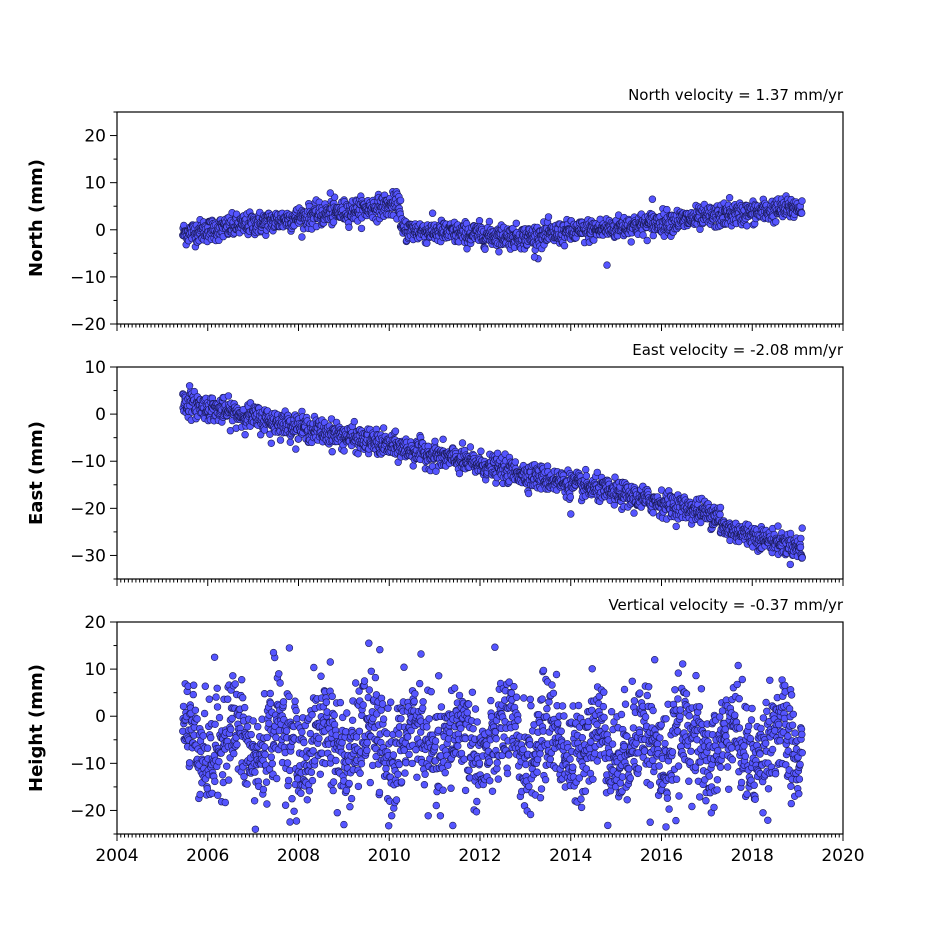 The width and height of the screenshot is (937, 937). I want to click on north-velocity-annotation: North velocity = 1.37 mm/yr, so click(736, 95).